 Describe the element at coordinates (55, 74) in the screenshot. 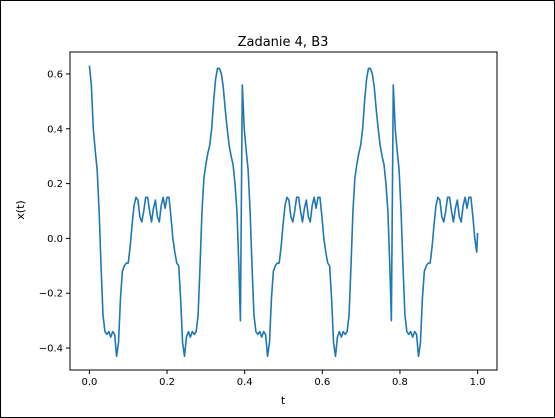

I see `y-tick-label: 0.6` at that location.